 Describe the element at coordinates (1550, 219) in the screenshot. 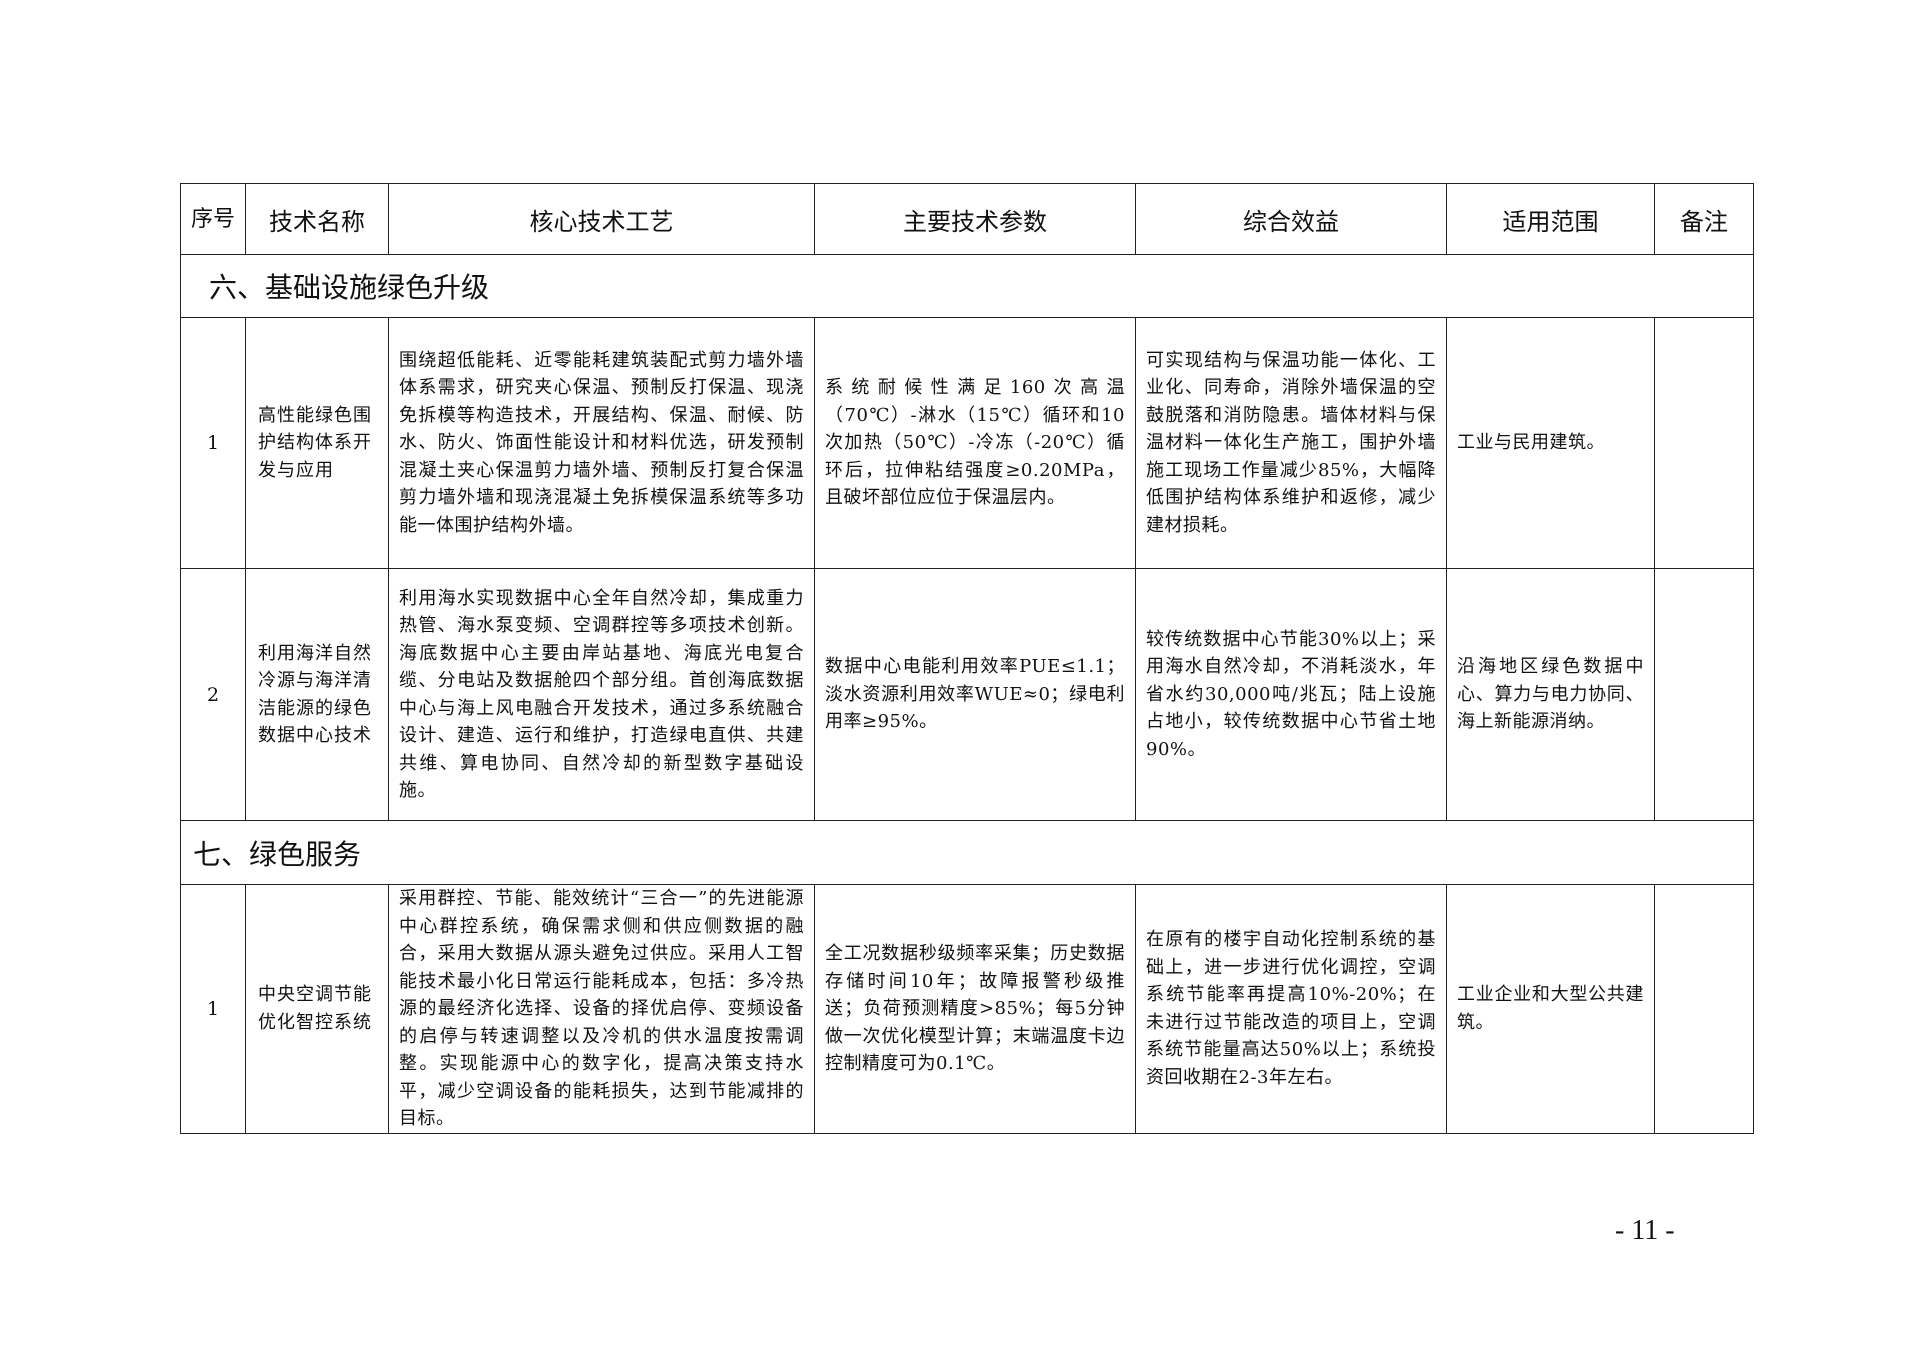

I see `header-scope: 适用范围` at that location.